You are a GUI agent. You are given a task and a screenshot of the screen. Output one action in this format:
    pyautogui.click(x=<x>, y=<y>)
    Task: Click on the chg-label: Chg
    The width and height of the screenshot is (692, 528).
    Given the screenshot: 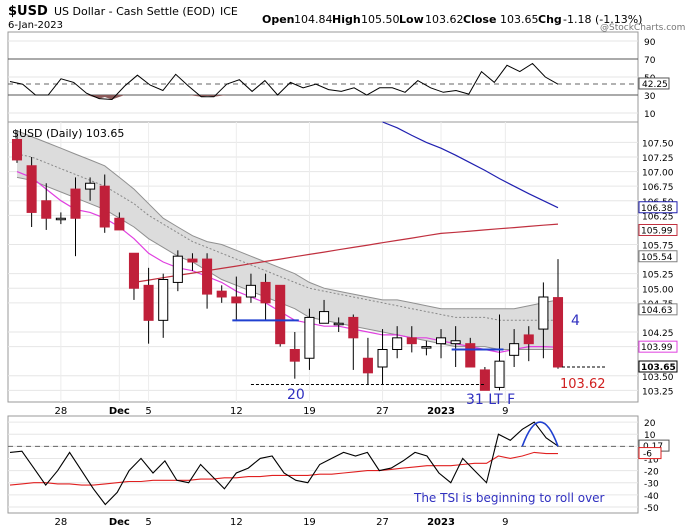 What is the action you would take?
    pyautogui.click(x=550, y=19)
    